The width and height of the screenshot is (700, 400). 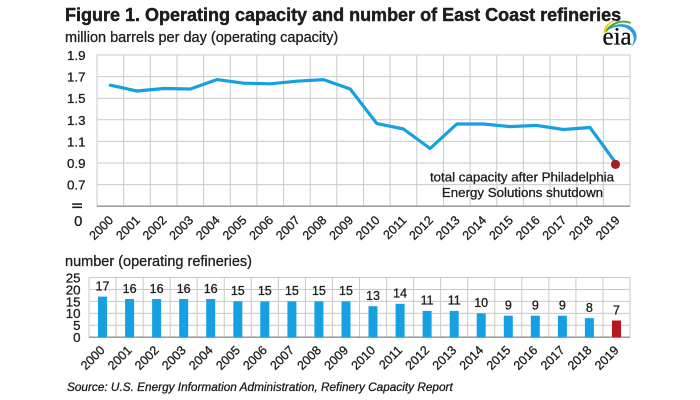 What do you see at coordinates (76, 185) in the screenshot?
I see `svg-text: 0.7` at bounding box center [76, 185].